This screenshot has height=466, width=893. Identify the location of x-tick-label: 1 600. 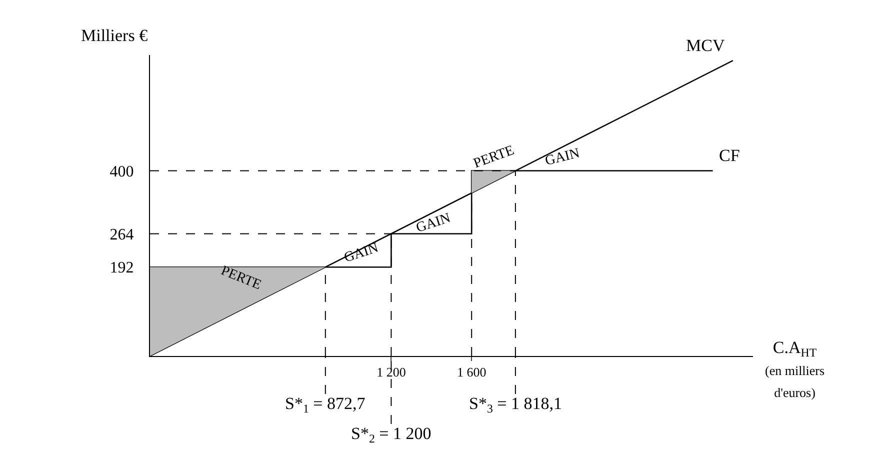
(471, 372).